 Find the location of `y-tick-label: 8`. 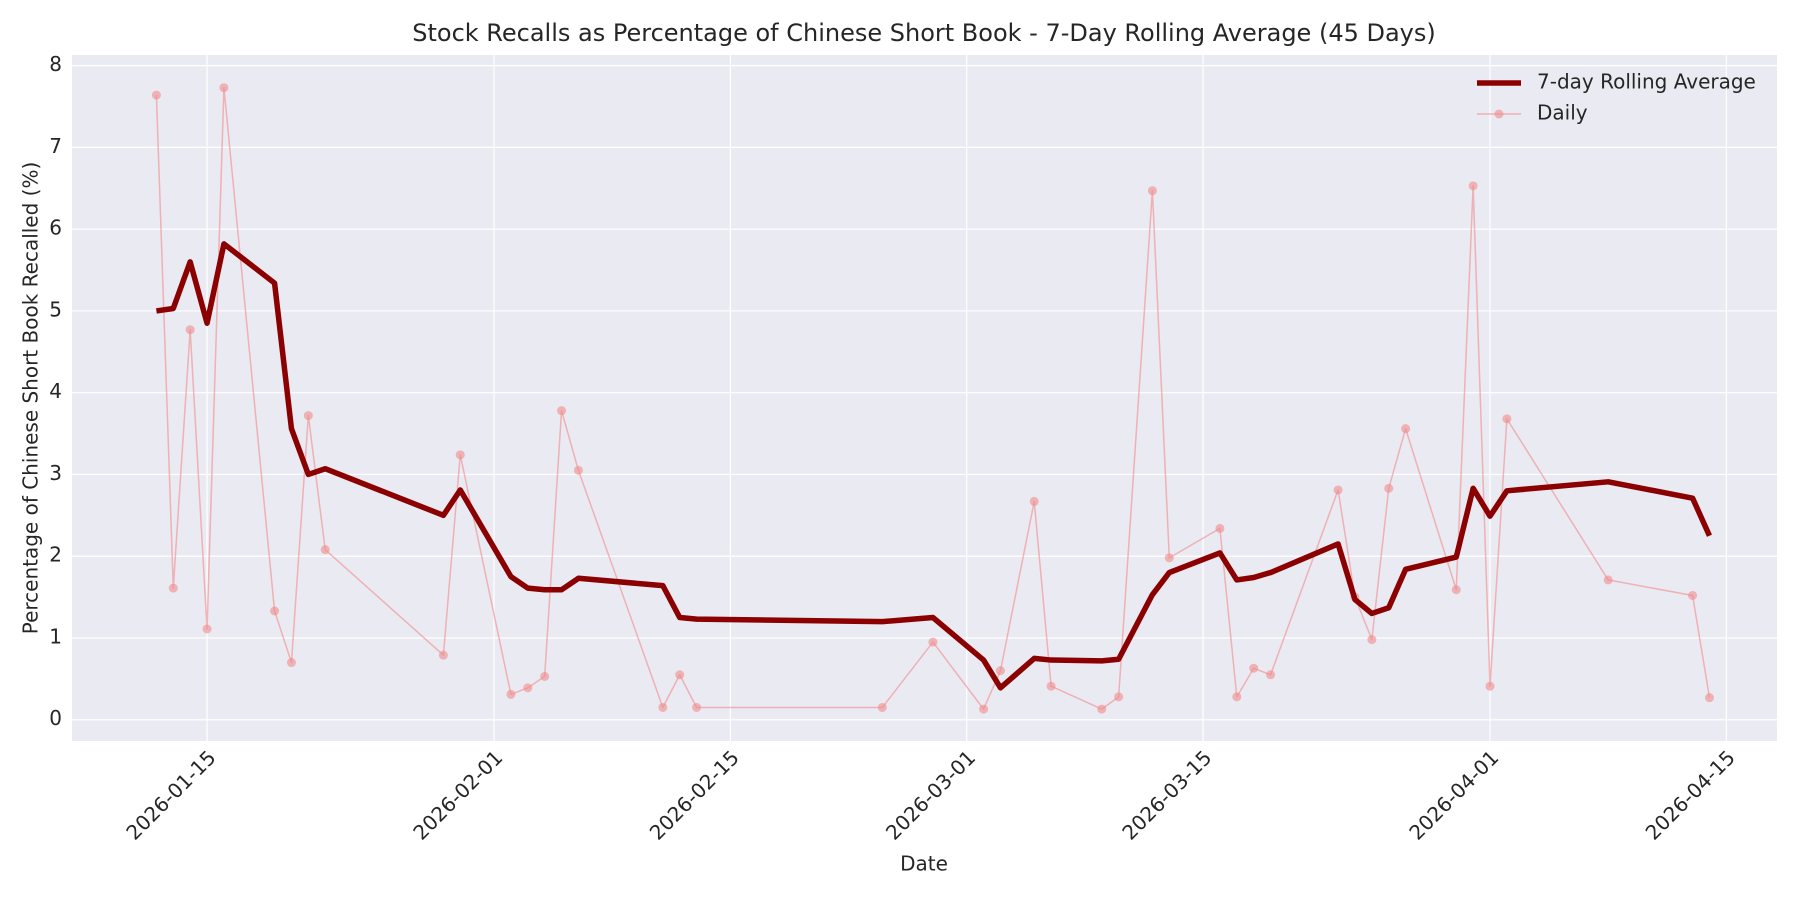

y-tick-label: 8 is located at coordinates (55, 64).